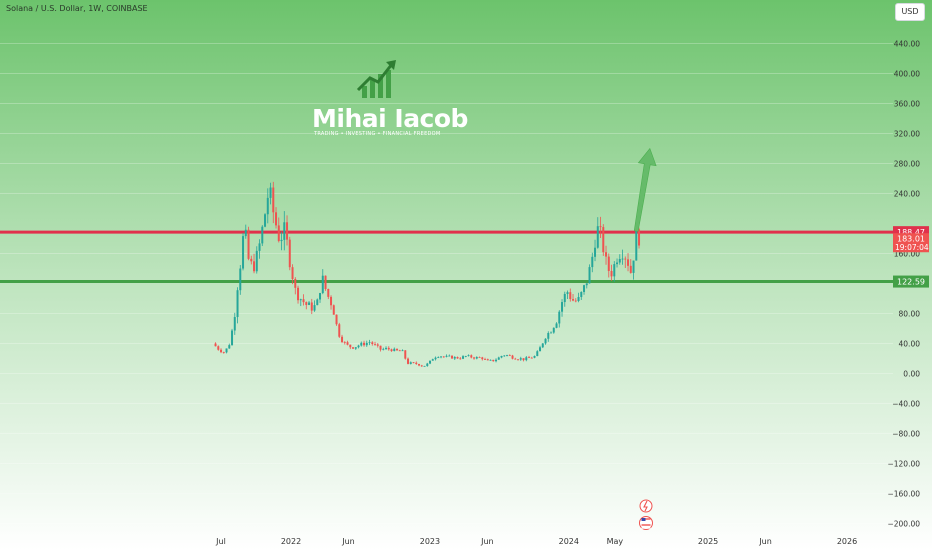  Describe the element at coordinates (390, 118) in the screenshot. I see `watermark-name: Mihai Iacob` at that location.